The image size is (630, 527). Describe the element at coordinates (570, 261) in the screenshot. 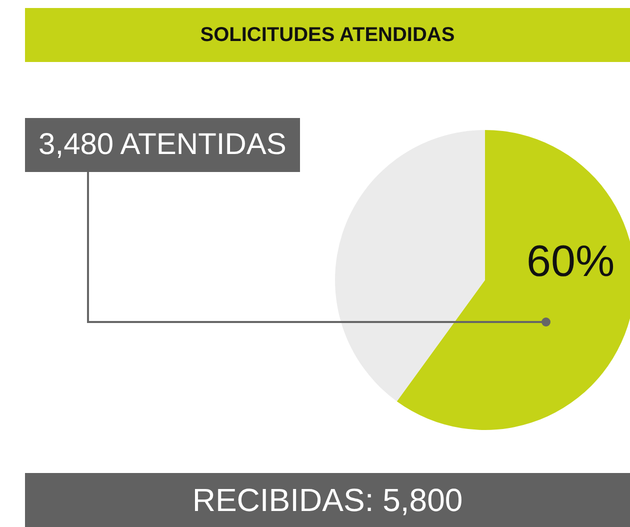

I see `data-label: 60%` at that location.